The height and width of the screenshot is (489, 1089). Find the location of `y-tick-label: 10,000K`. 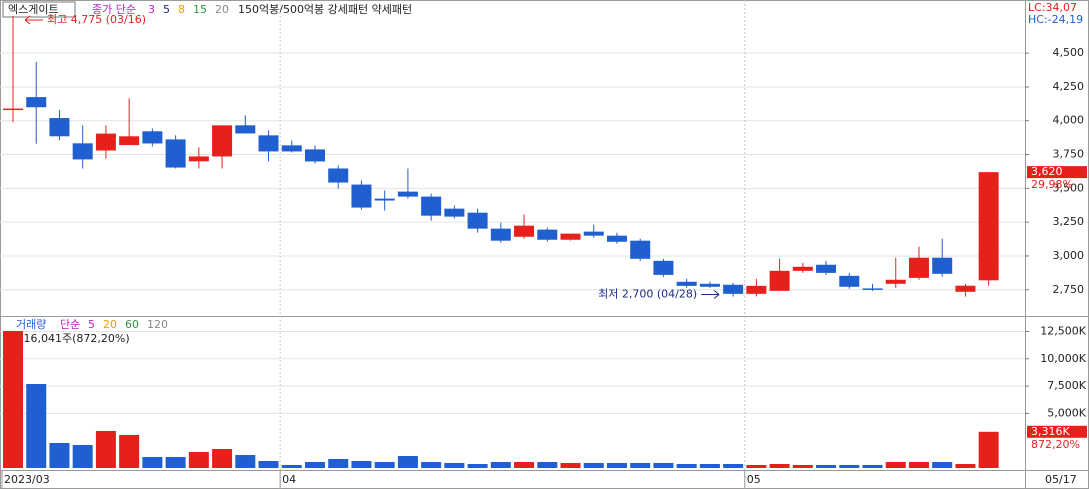

y-tick-label: 10,000K is located at coordinates (1063, 358).